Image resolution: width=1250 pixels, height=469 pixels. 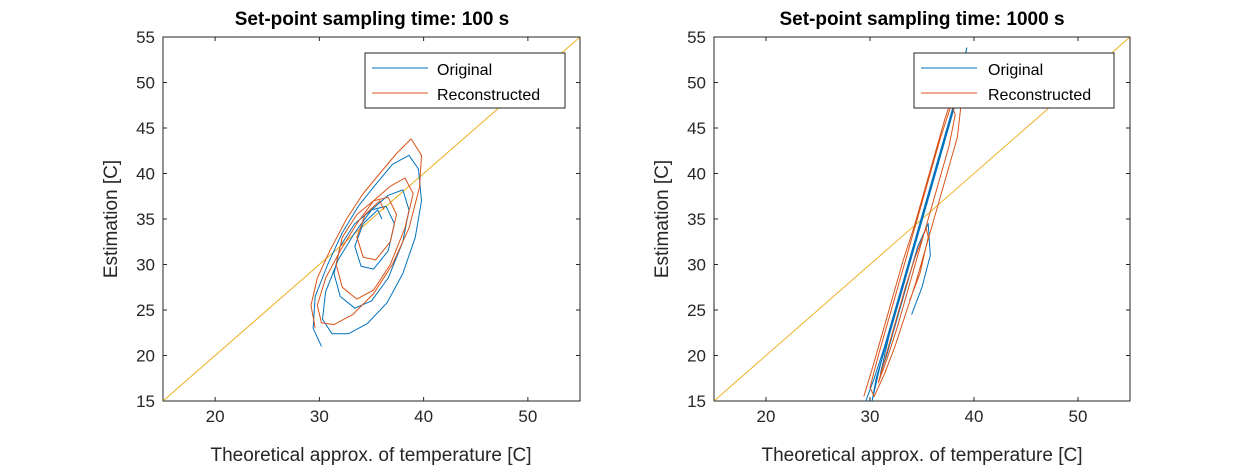 I want to click on right-y-tick-label-45: 45, so click(x=696, y=128).